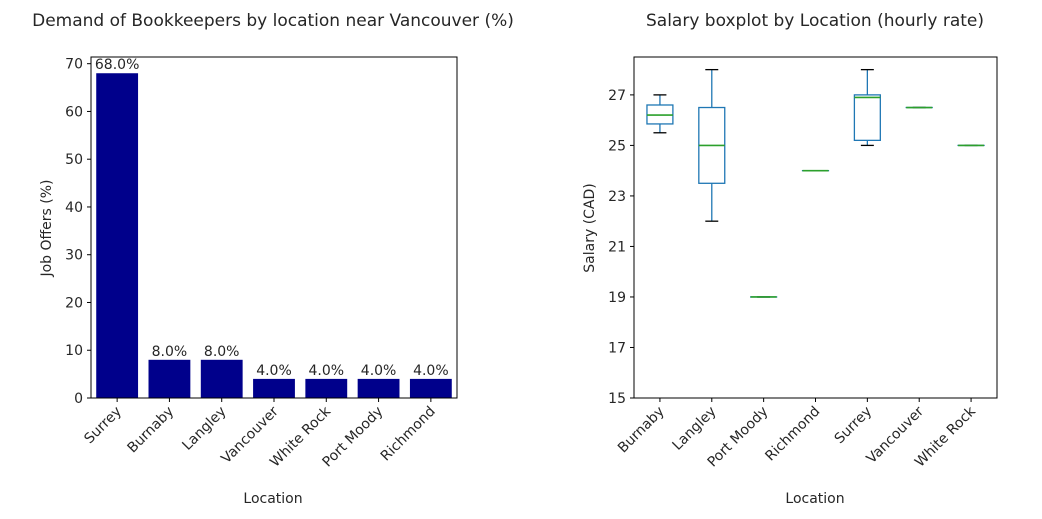 The height and width of the screenshot is (519, 1042). What do you see at coordinates (617, 348) in the screenshot?
I see `box-ytick-label-1: 17` at bounding box center [617, 348].